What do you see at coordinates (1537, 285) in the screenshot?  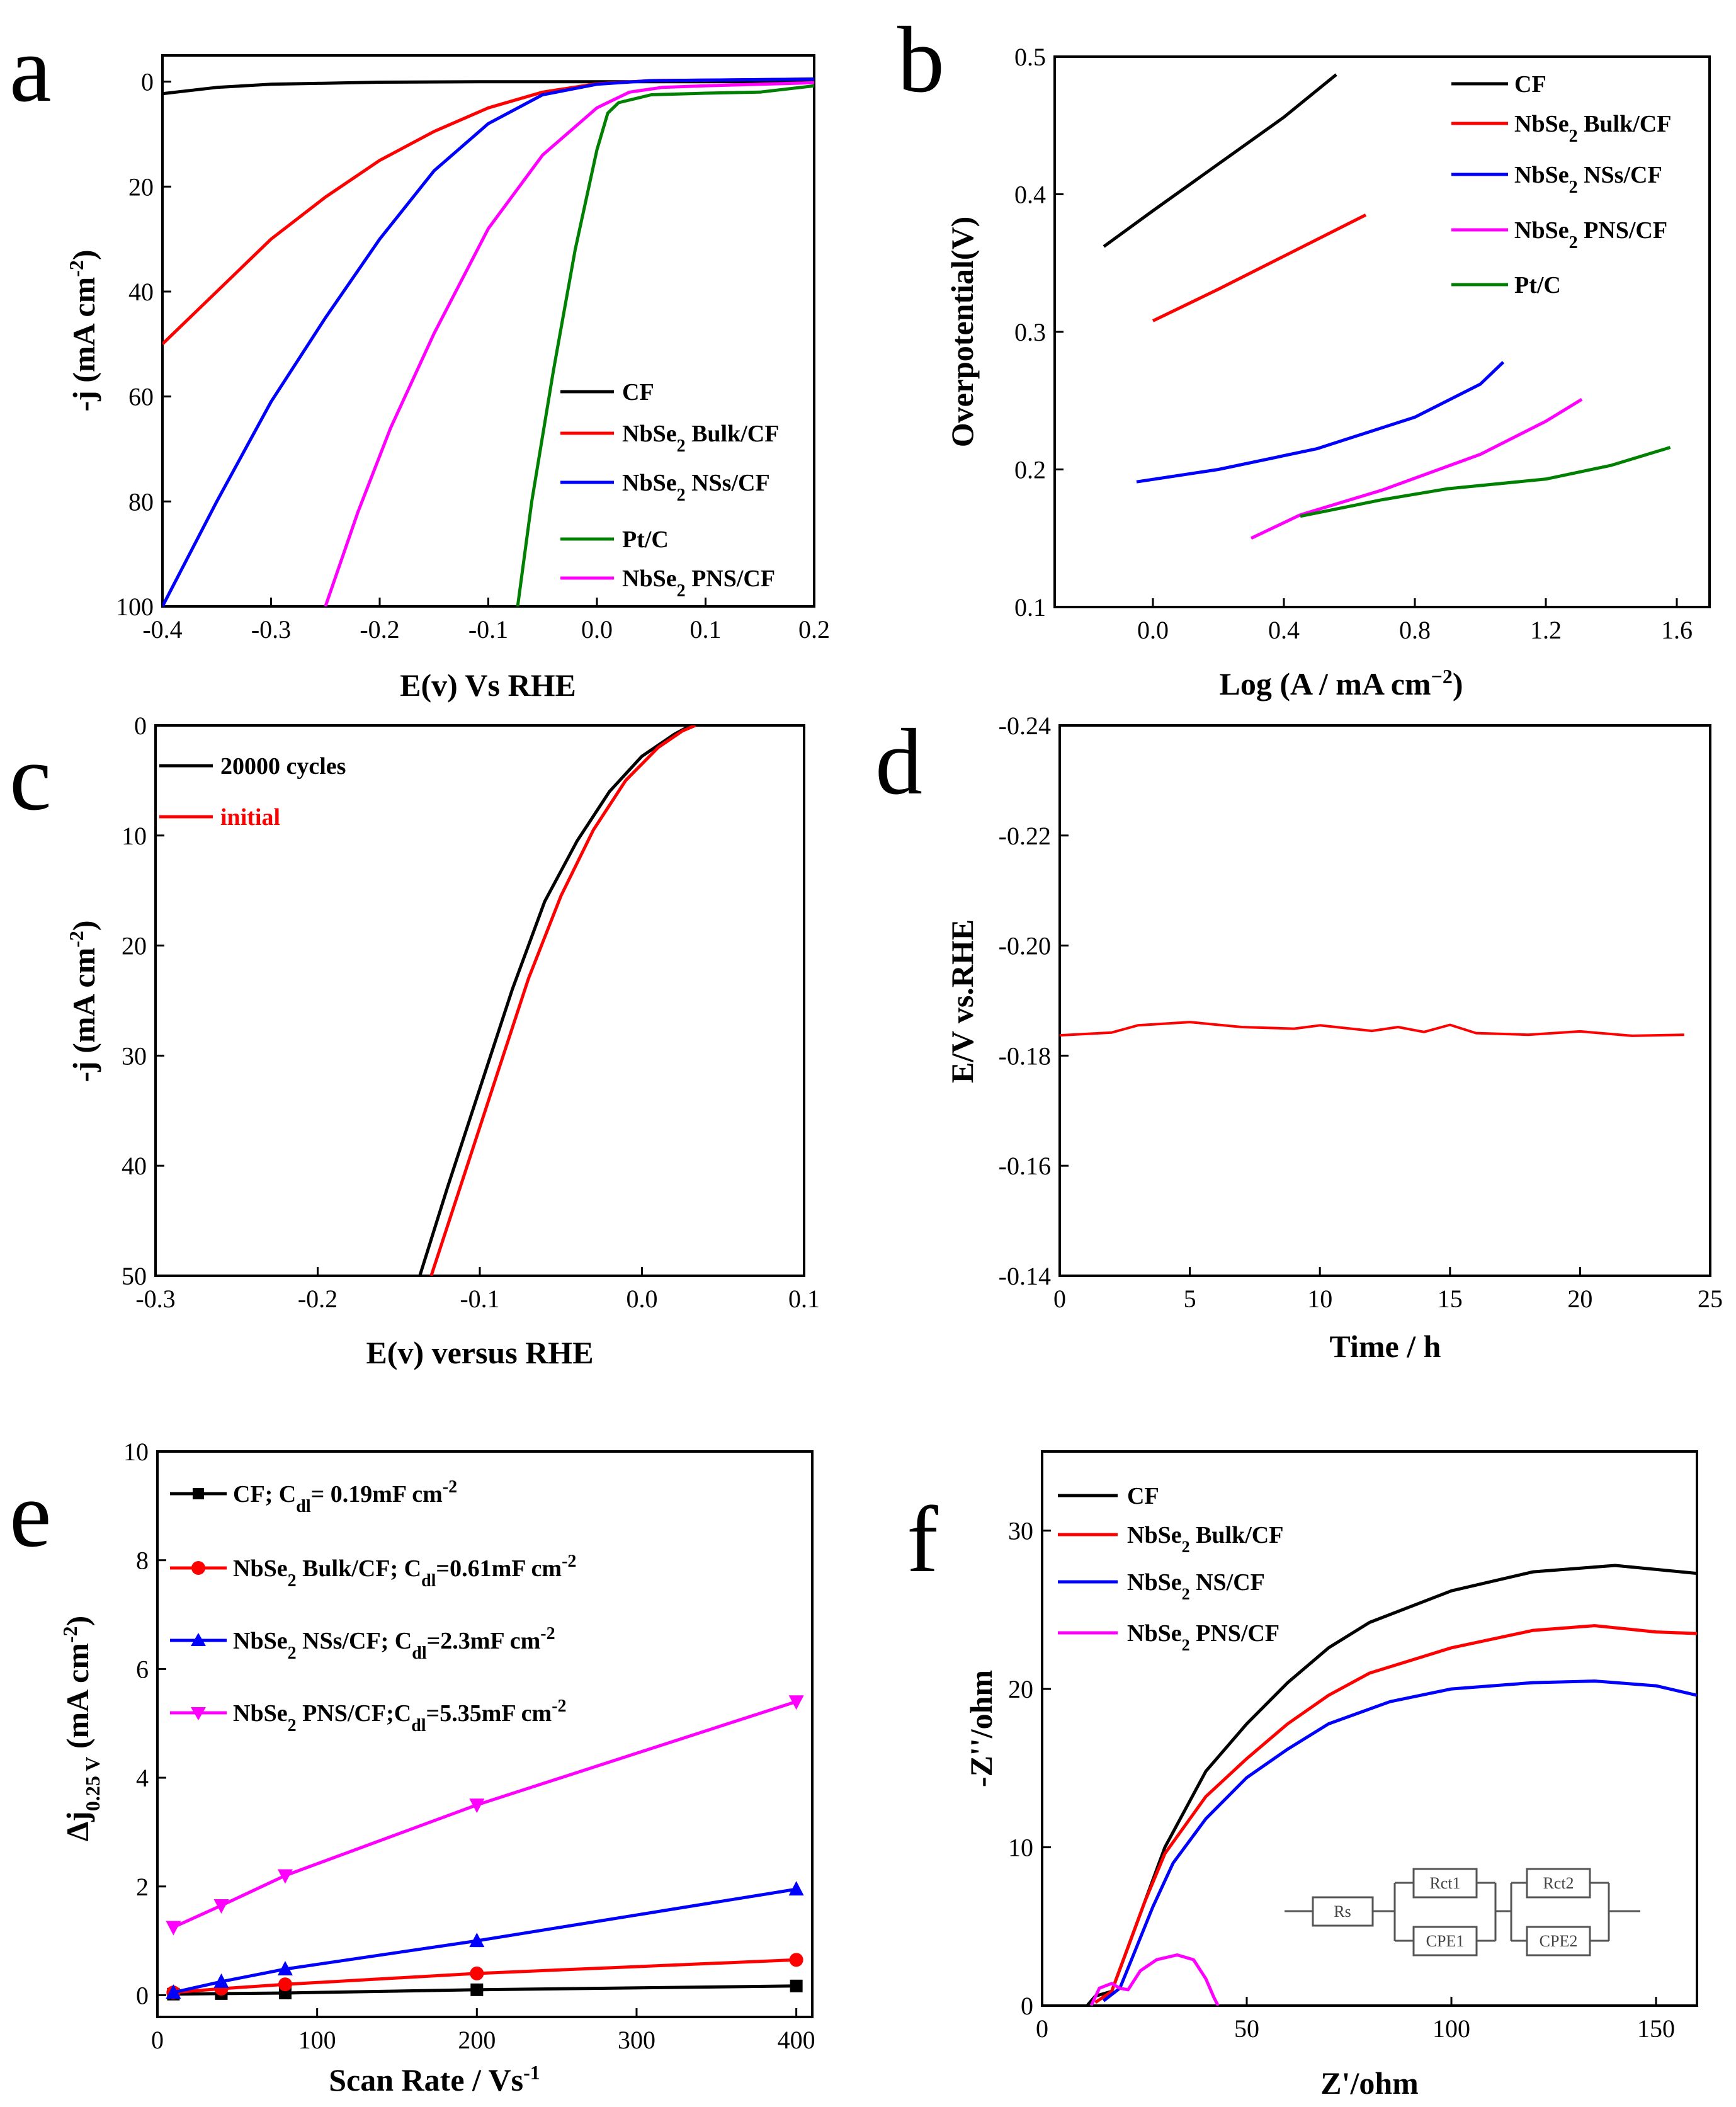 I see `legend-label-b-ptc: Pt/C` at bounding box center [1537, 285].